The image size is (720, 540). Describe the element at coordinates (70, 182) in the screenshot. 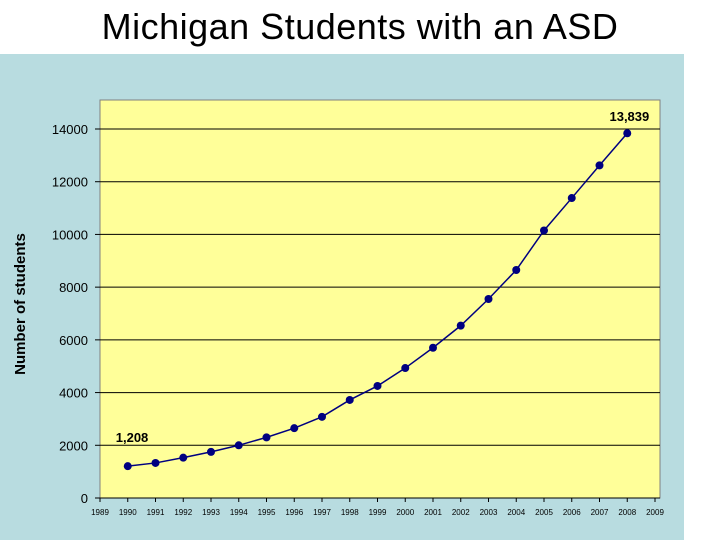

I see `y-tick-label: 12000` at that location.